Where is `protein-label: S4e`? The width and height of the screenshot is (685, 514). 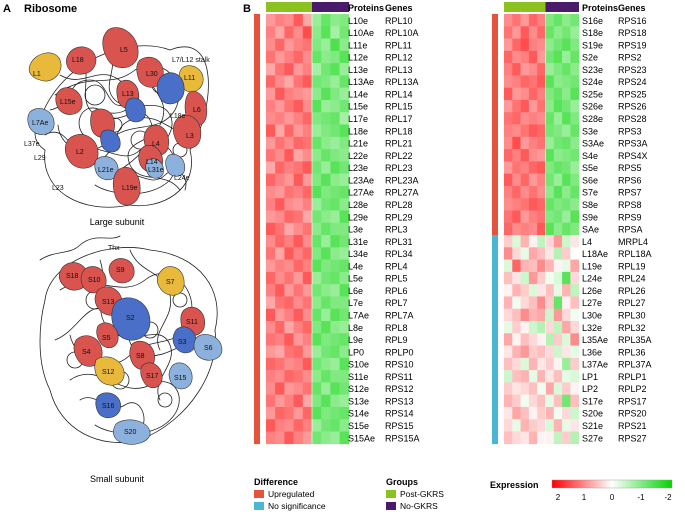
protein-label: S4e is located at coordinates (590, 156).